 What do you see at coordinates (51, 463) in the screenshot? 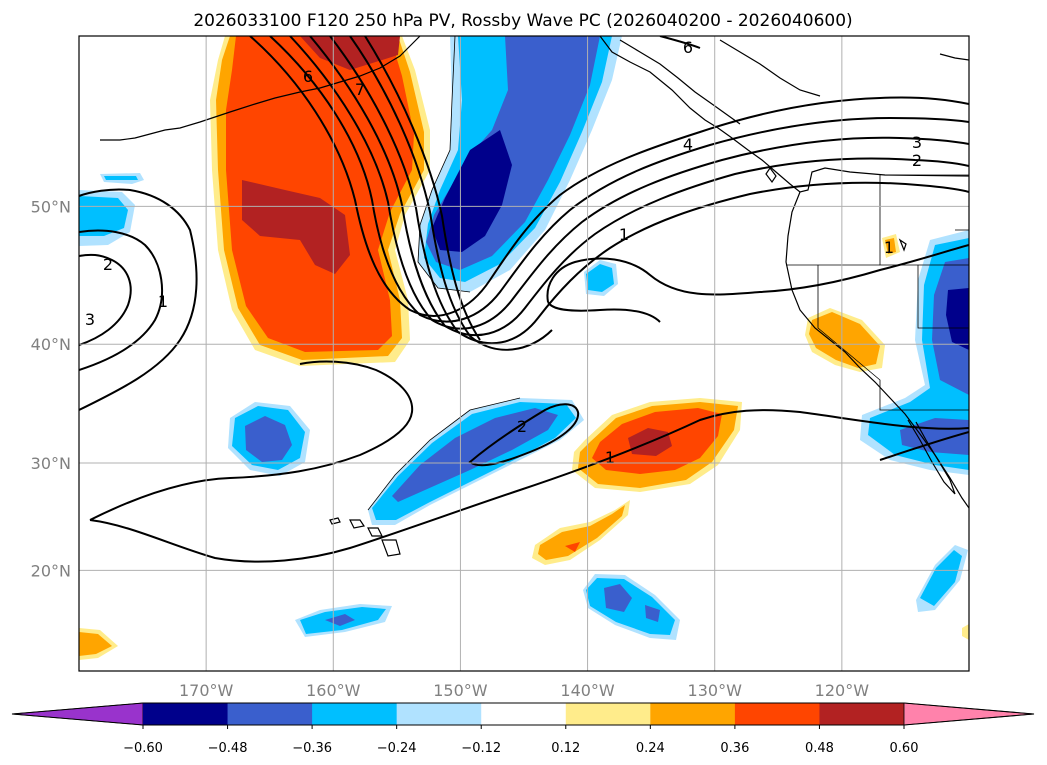
I see `latitude-tick-label: 30°N` at bounding box center [51, 463].